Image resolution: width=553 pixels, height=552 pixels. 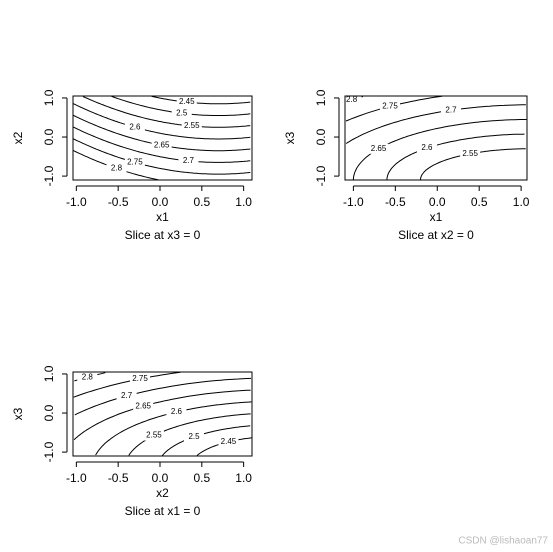 What do you see at coordinates (163, 511) in the screenshot?
I see `chart-title: Slice at x1 = 0` at bounding box center [163, 511].